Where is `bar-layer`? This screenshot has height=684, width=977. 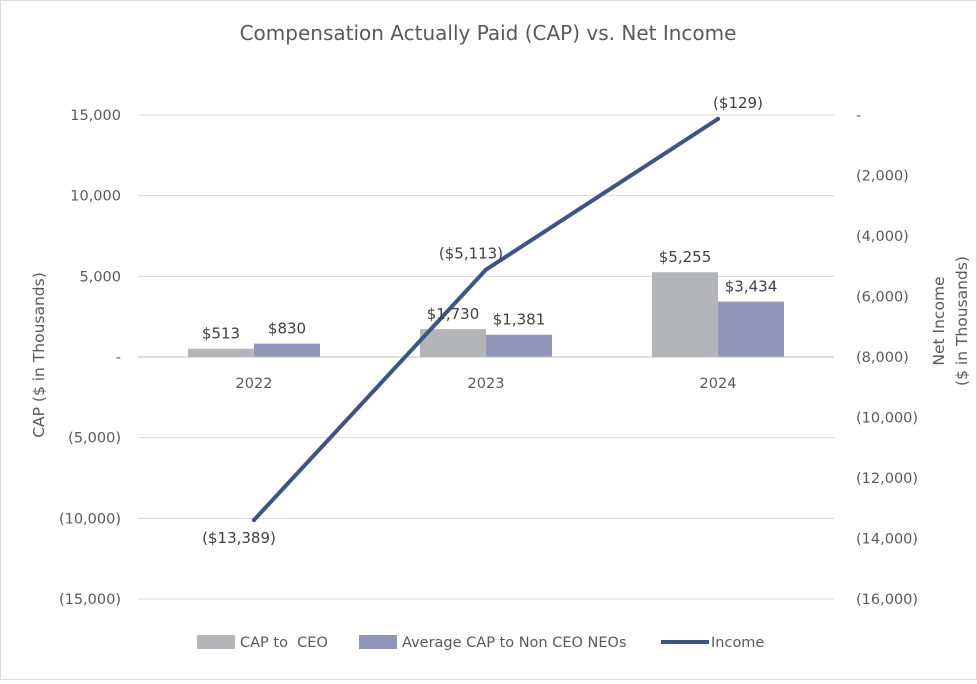
bar-layer is located at coordinates (486, 314).